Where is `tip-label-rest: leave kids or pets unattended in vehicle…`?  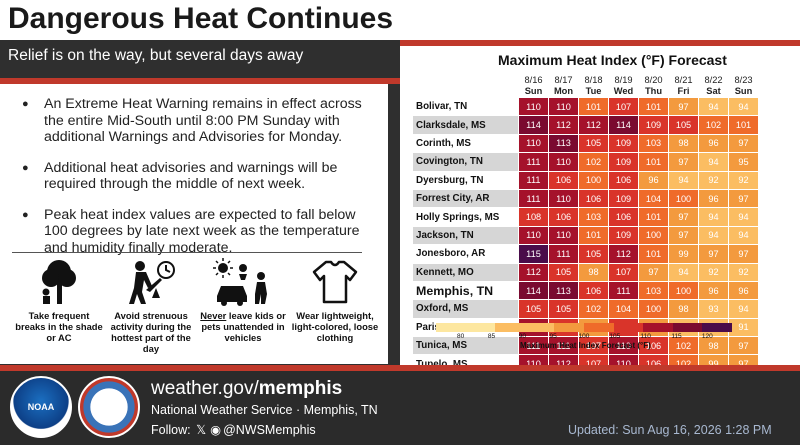 tip-label-rest: leave kids or pets unattended in vehicle… is located at coordinates (243, 326).